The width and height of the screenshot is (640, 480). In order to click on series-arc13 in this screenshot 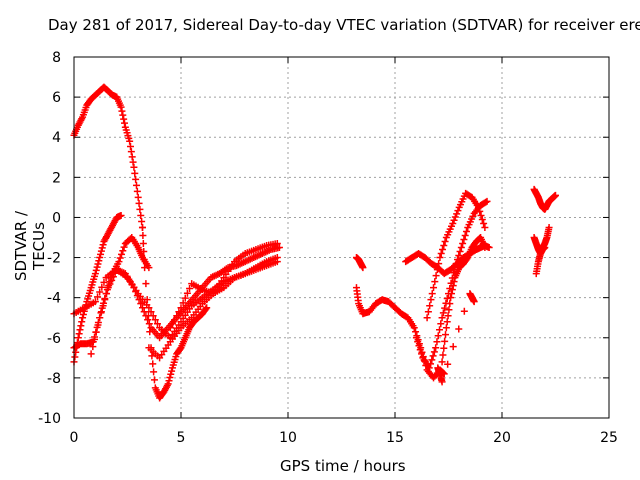, I will do `click(456, 255)`.